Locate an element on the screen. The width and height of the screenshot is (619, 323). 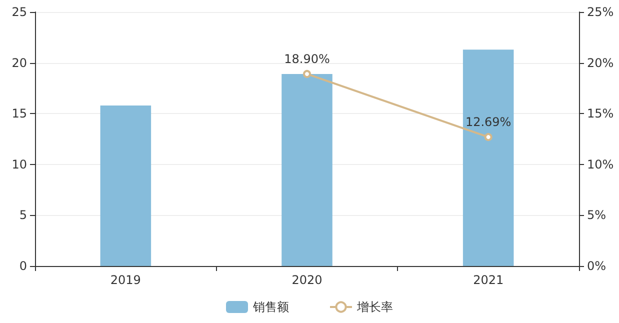
legend-label: 销售额 is located at coordinates (270, 307).